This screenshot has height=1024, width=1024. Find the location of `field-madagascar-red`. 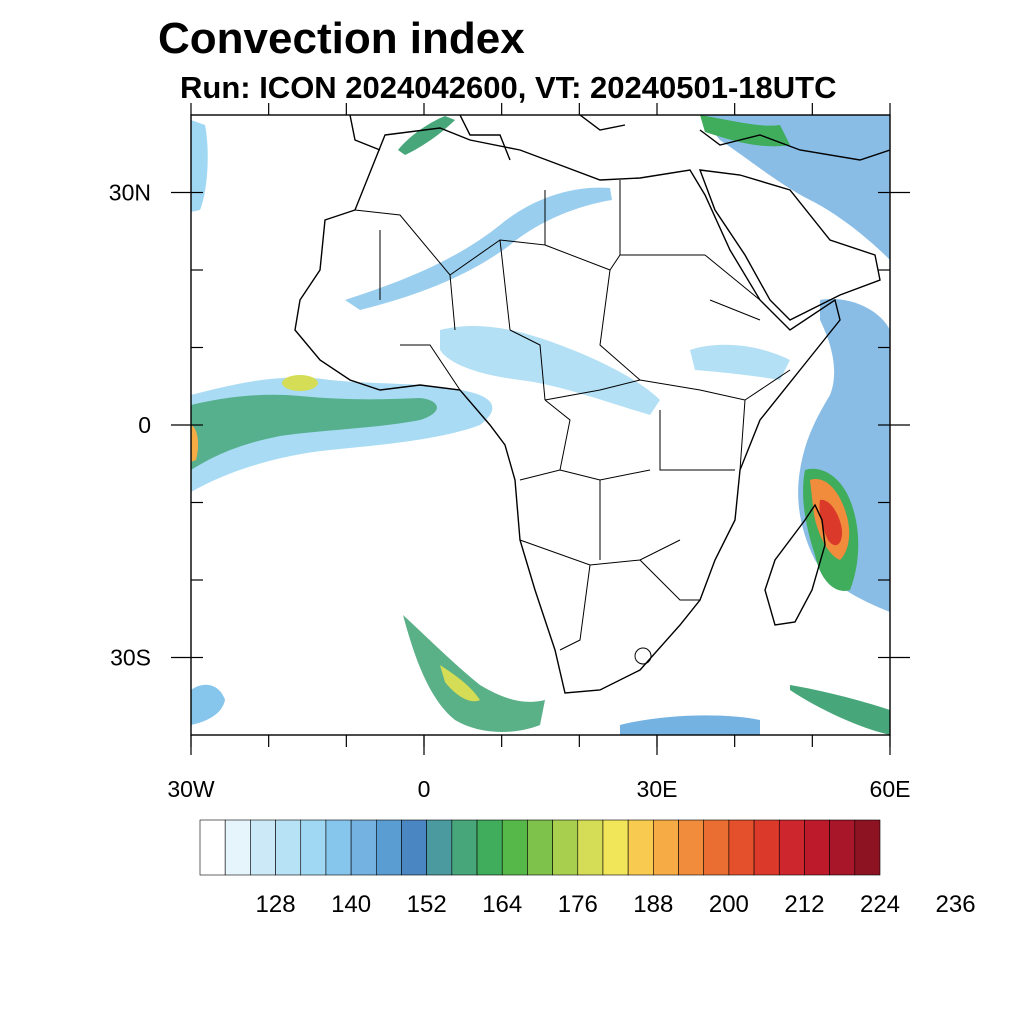

field-madagascar-red is located at coordinates (831, 522).